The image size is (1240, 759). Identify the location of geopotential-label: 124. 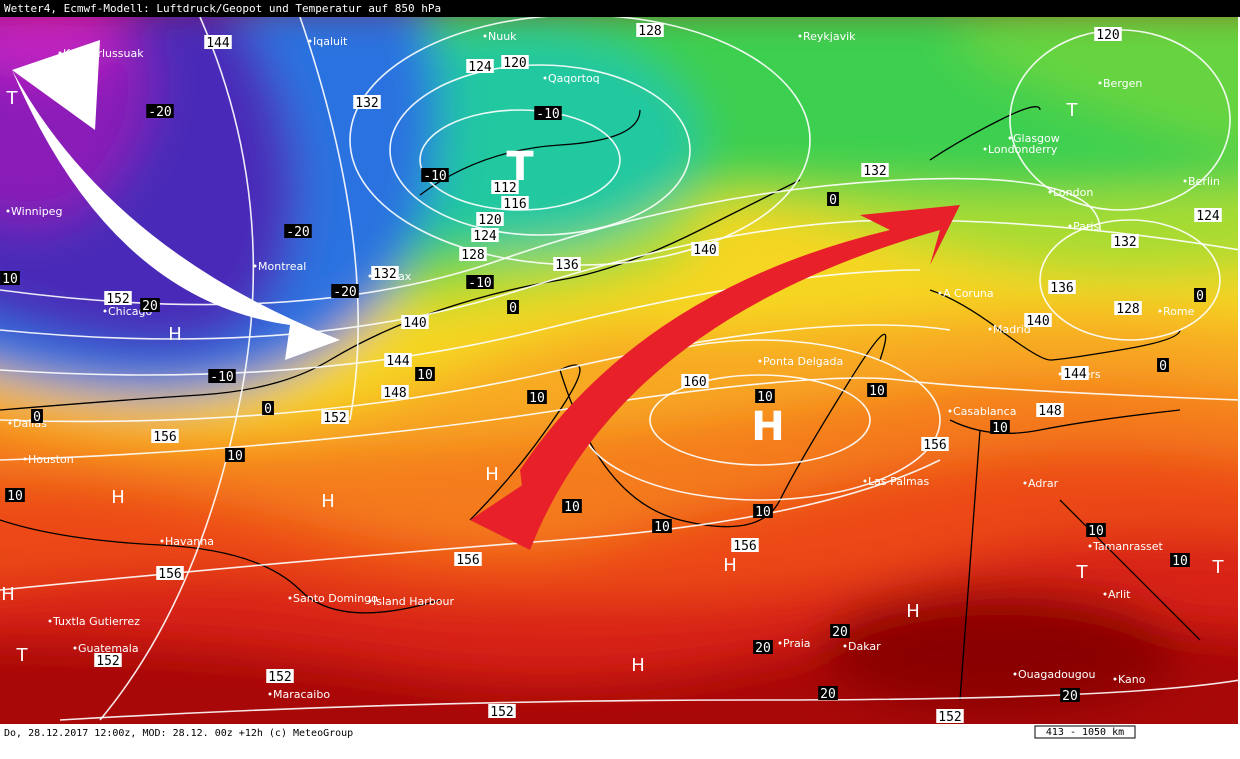
(1208, 216).